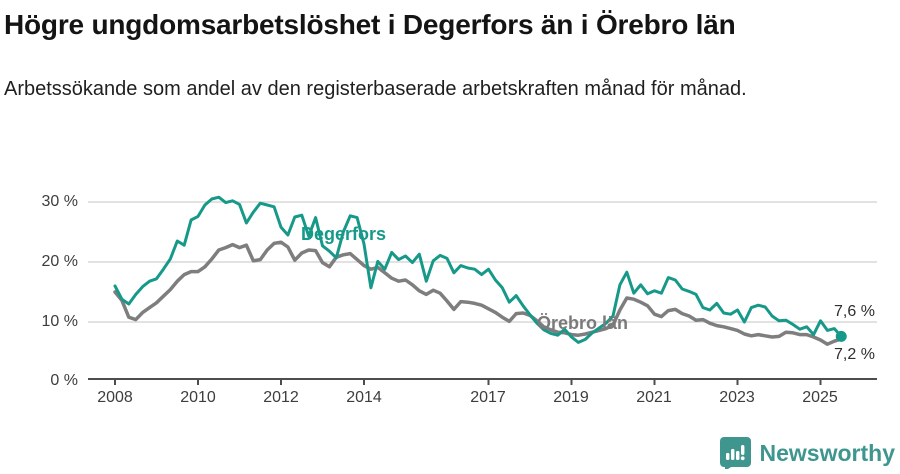 Image resolution: width=900 pixels, height=474 pixels. I want to click on x-axis-tick-label: 2019, so click(571, 397).